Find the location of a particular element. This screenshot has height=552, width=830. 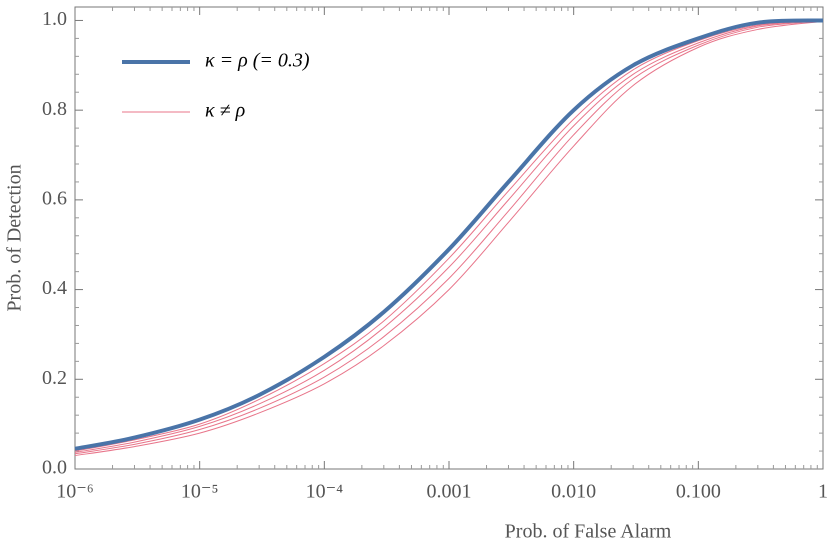

y-axis-label: Prob. of Detection is located at coordinates (15, 237).